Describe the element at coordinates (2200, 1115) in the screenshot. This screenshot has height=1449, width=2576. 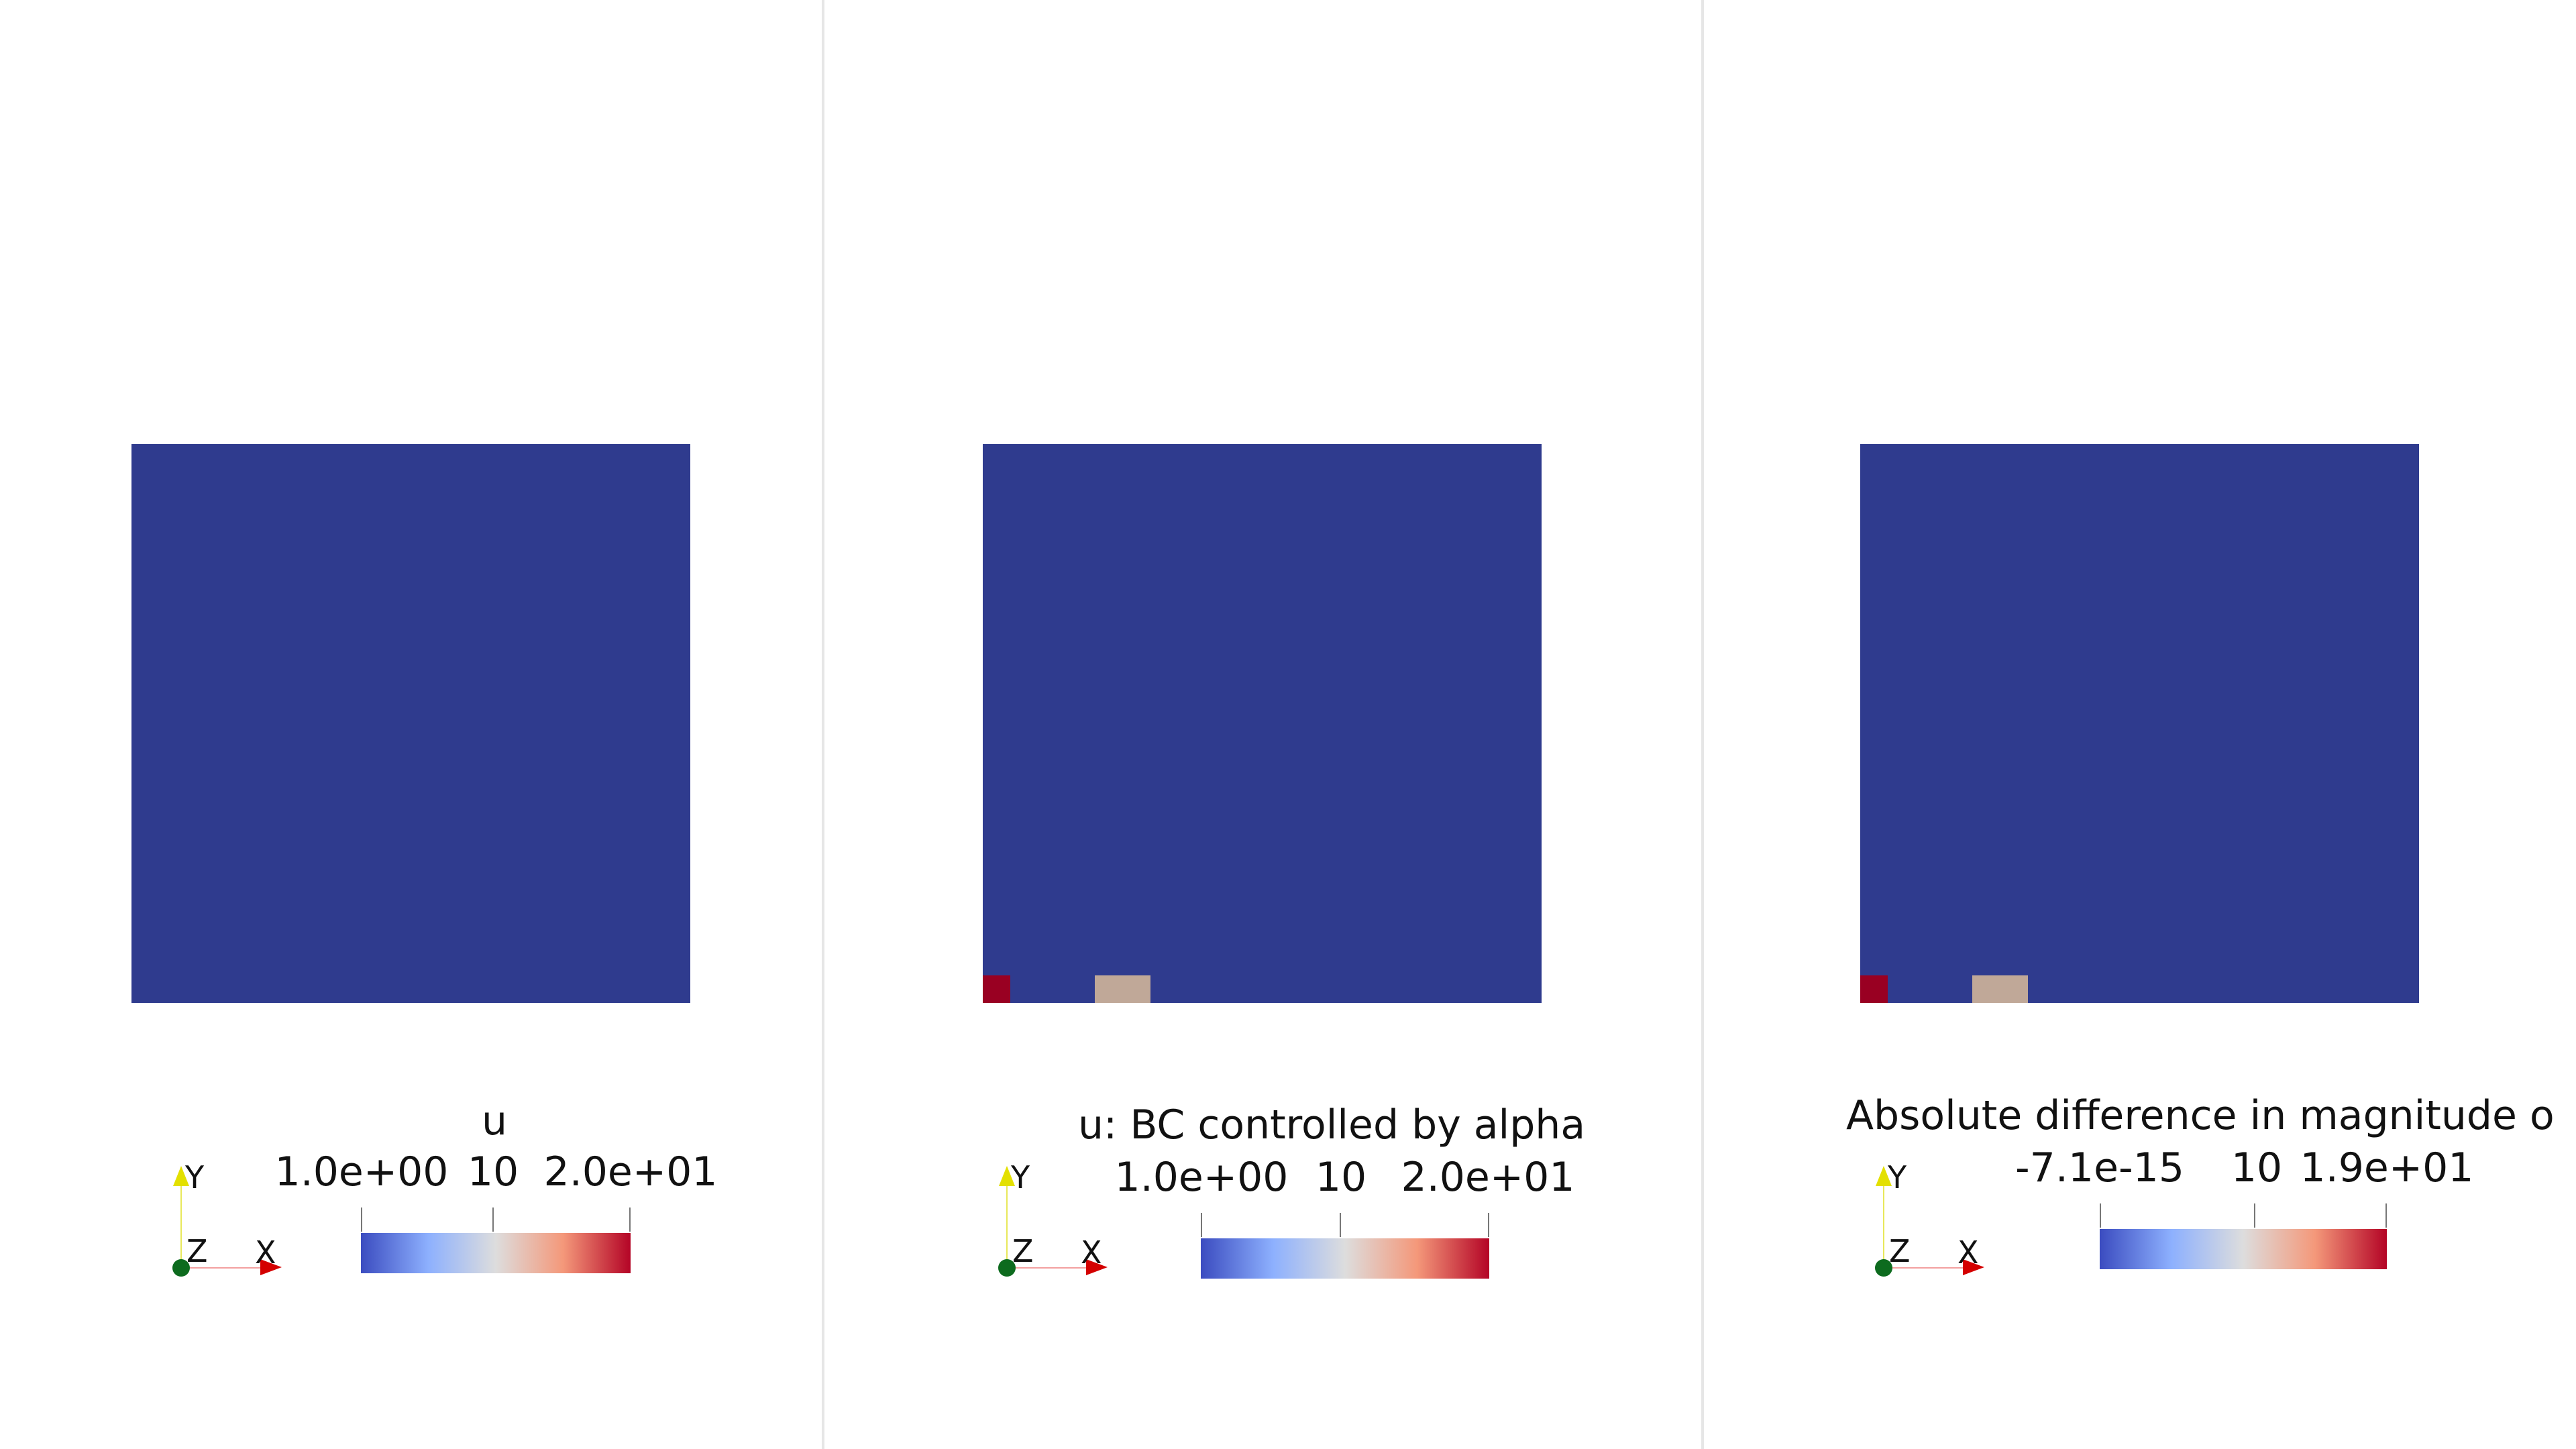
I see `scalar-bar-title: Absolute difference in magnitude o` at that location.